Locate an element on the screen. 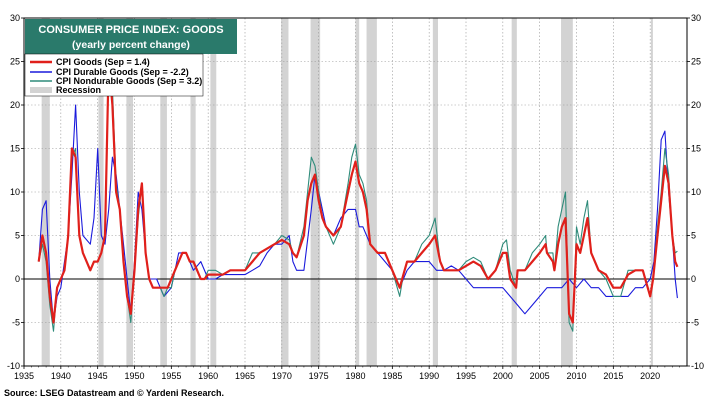 The image size is (711, 400). legend-box is located at coordinates (114, 75).